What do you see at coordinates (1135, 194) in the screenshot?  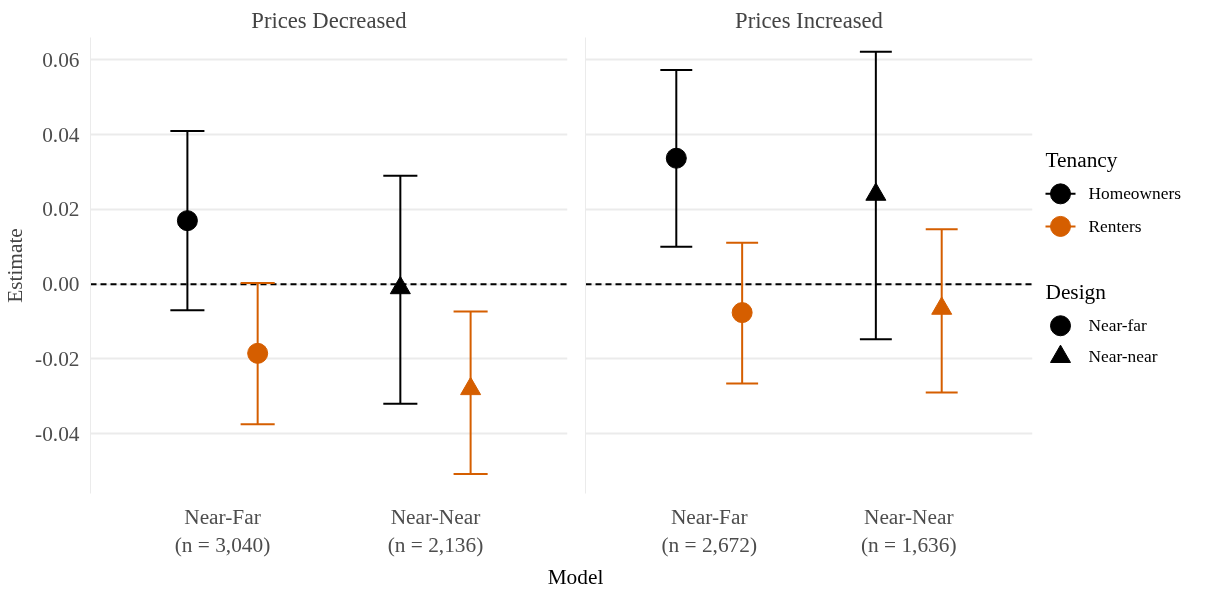 I see `legend-label: Homeowners` at bounding box center [1135, 194].